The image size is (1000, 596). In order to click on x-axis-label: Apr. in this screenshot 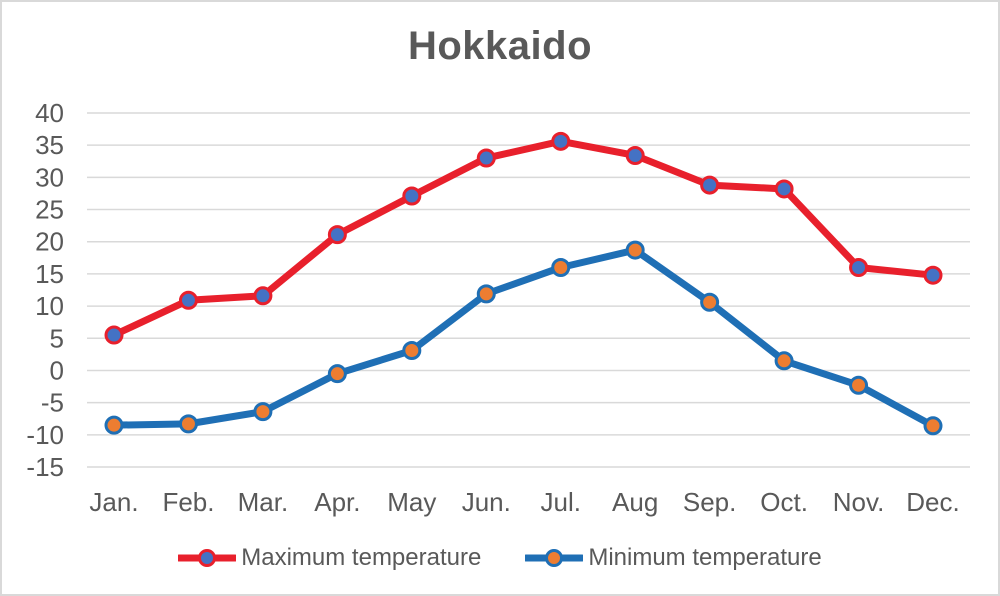, I will do `click(337, 502)`.